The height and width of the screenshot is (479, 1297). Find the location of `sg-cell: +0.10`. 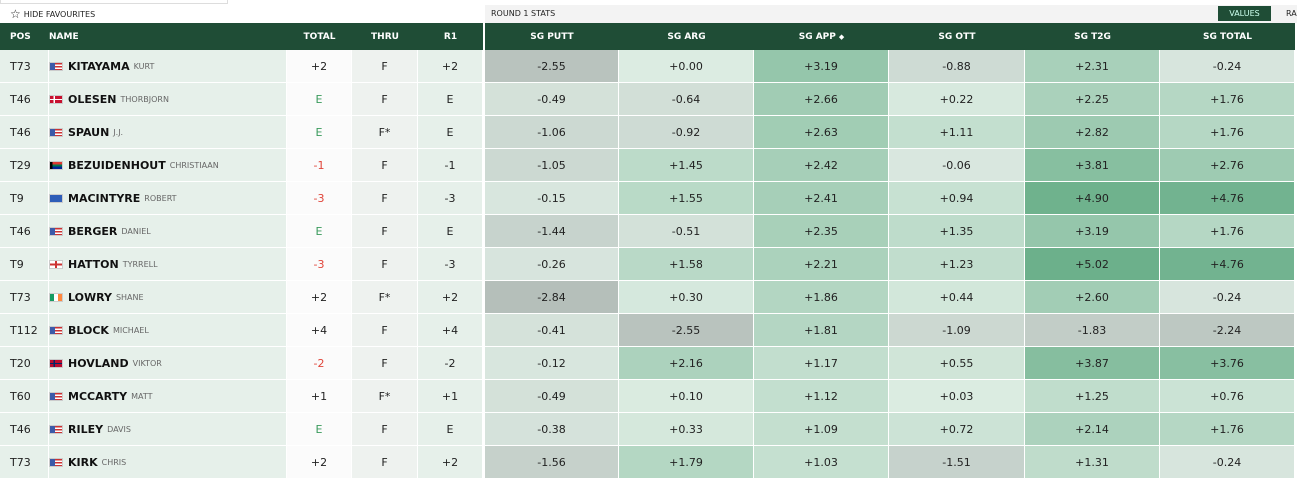

sg-cell: +0.10 is located at coordinates (686, 396).